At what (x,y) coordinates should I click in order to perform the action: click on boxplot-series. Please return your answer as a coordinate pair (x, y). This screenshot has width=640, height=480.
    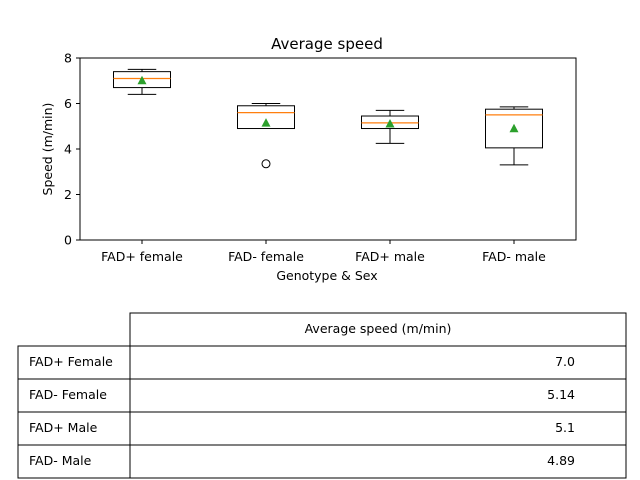
    Looking at the image, I should click on (328, 118).